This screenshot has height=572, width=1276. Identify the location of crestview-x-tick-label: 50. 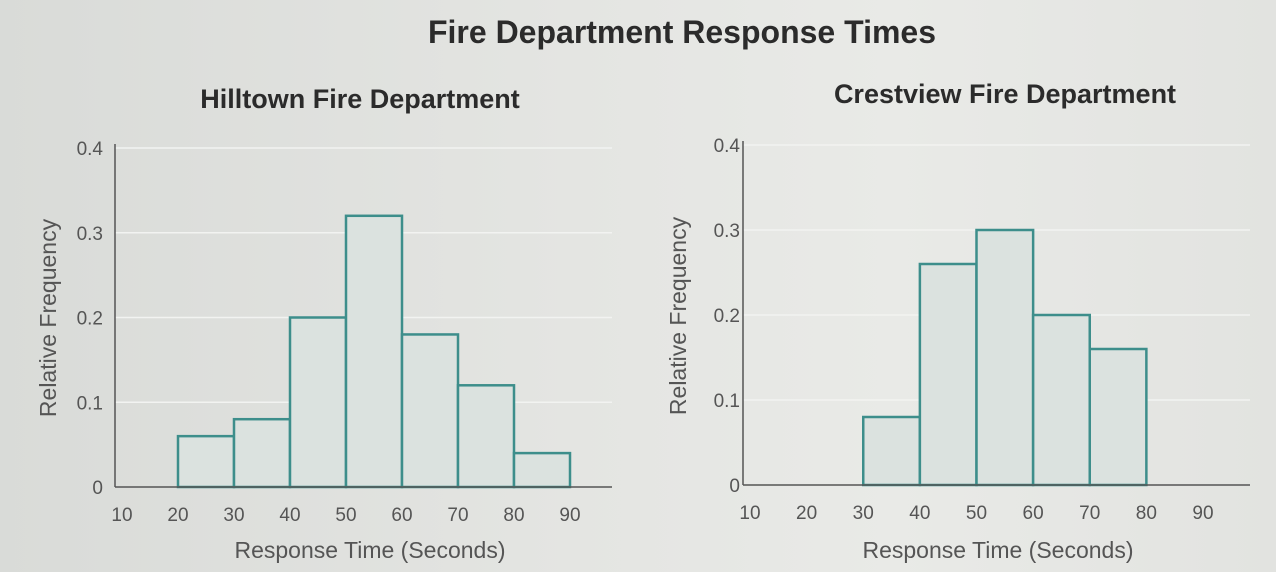
(976, 513).